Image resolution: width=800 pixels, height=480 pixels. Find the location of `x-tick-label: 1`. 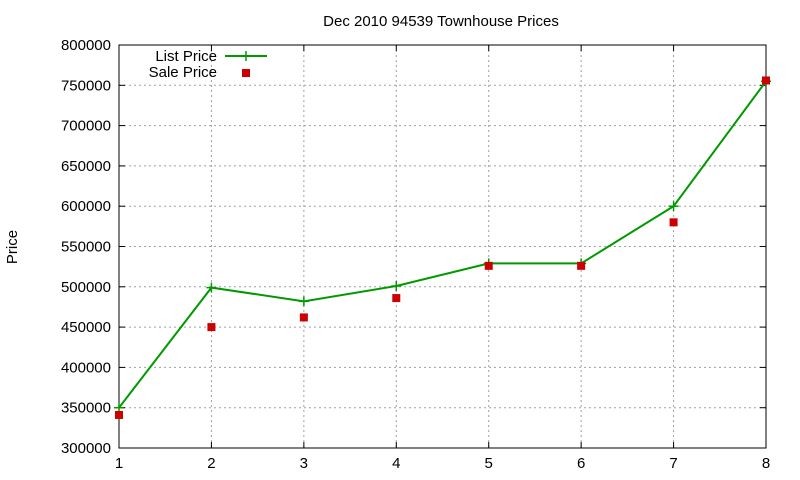

x-tick-label: 1 is located at coordinates (119, 463).